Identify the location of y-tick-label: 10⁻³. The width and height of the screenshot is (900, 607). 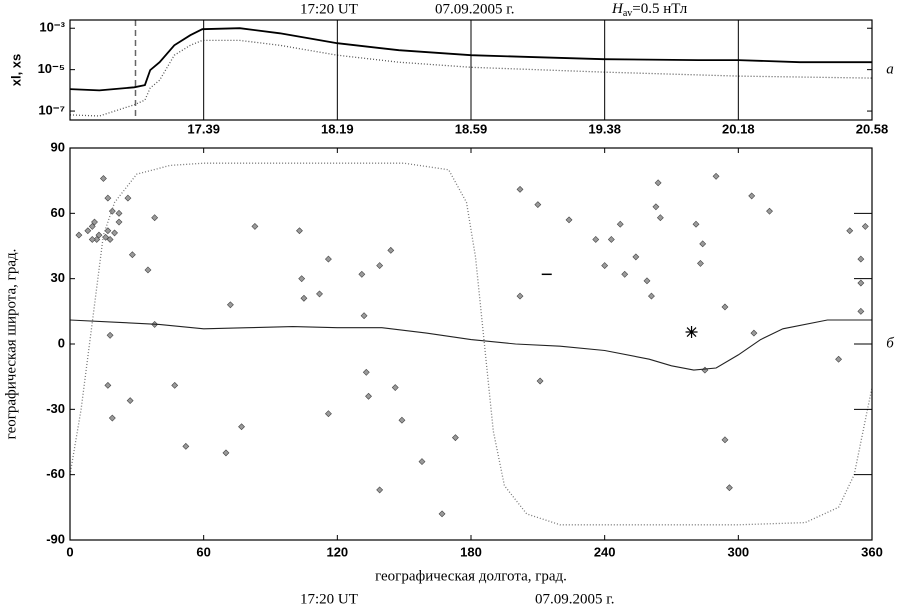
(52, 27).